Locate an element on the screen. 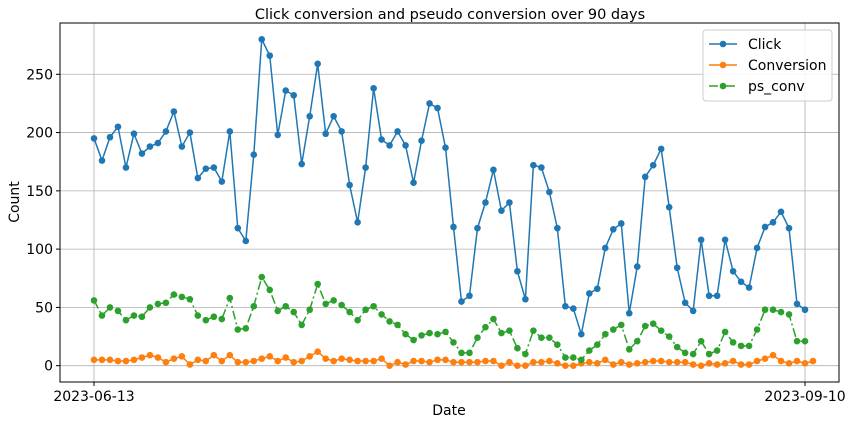  y-tick-label: 250 is located at coordinates (39, 75).